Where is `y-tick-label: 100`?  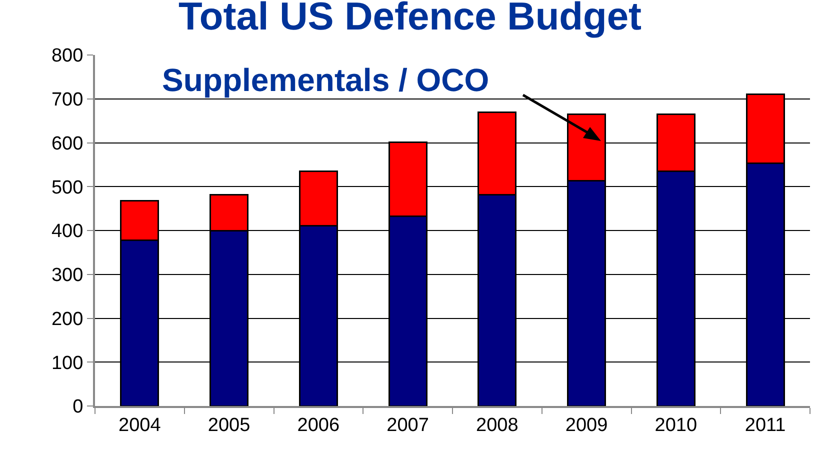 y-tick-label: 100 is located at coordinates (67, 363).